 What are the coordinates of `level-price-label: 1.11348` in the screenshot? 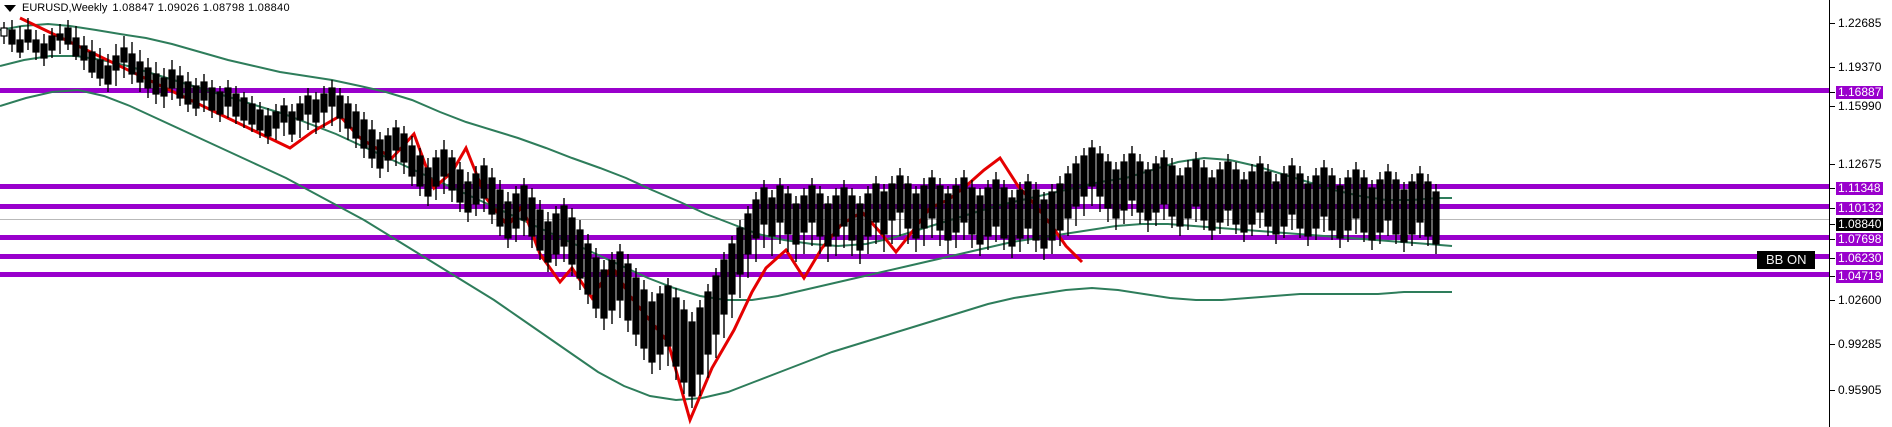 It's located at (1859, 188).